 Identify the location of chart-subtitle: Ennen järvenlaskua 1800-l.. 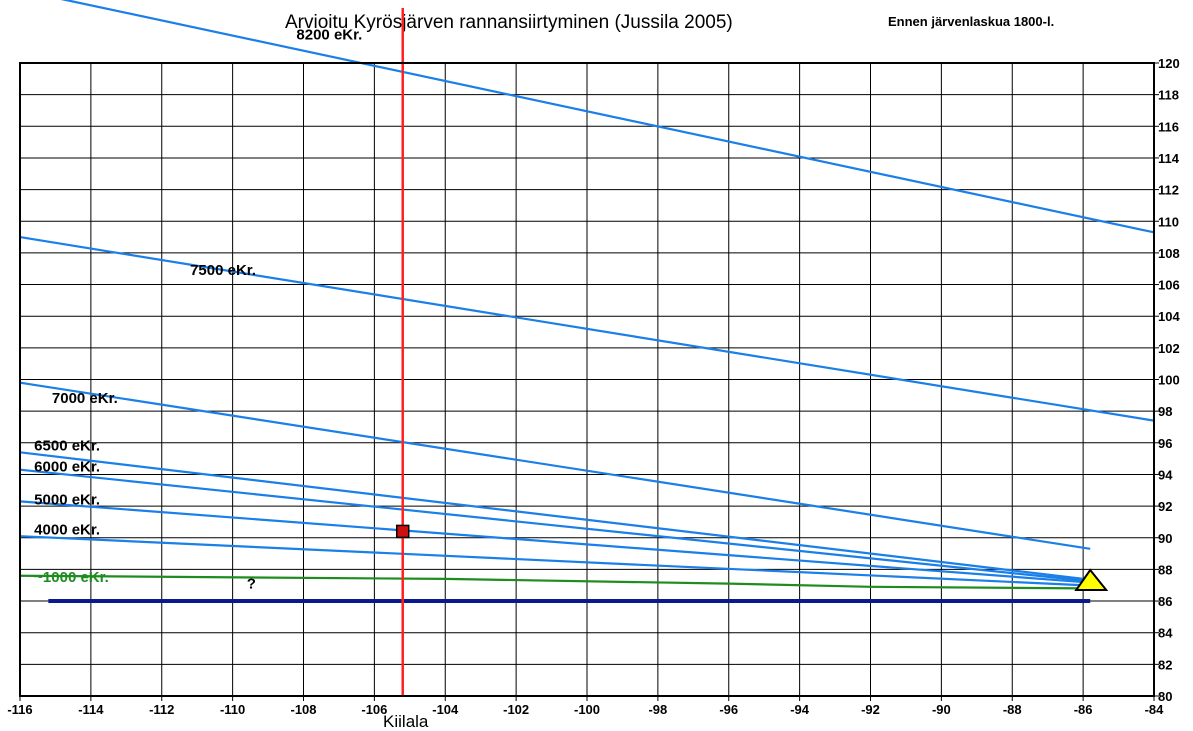
(971, 21).